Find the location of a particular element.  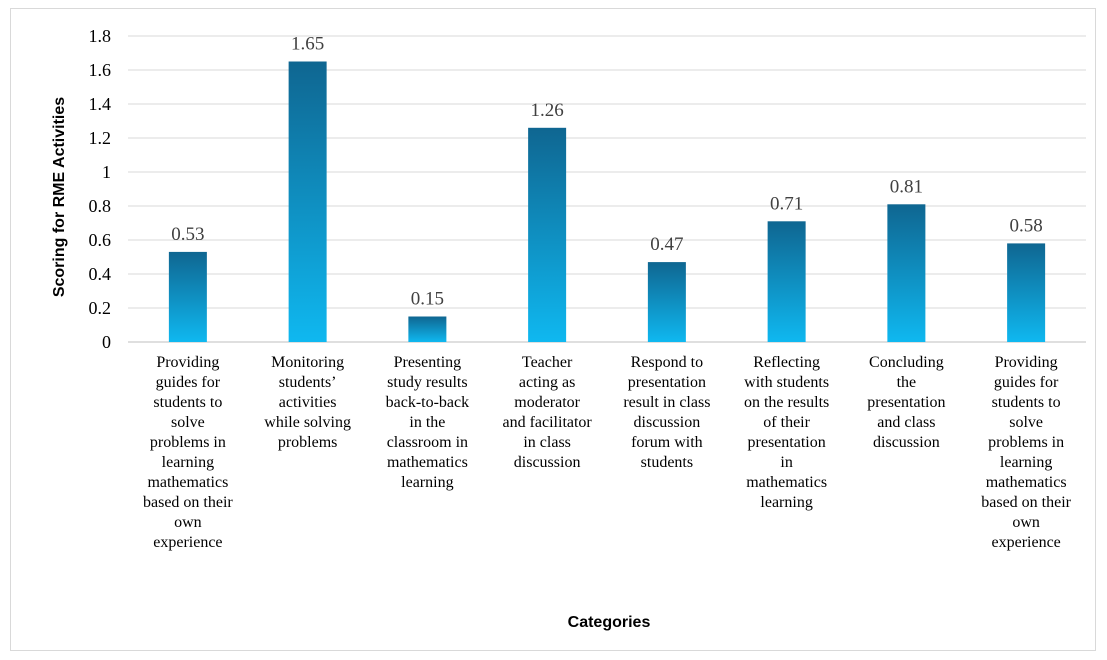

y-tick-label: 0 is located at coordinates (106, 342).